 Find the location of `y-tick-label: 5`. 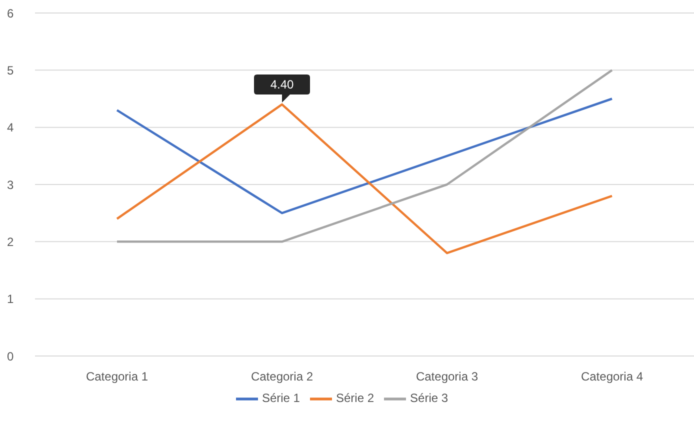

y-tick-label: 5 is located at coordinates (10, 70).